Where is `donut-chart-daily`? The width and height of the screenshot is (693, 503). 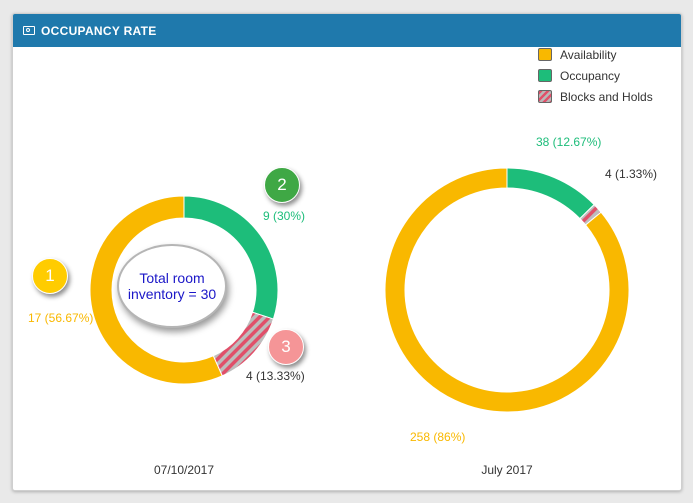 donut-chart-daily is located at coordinates (184, 290).